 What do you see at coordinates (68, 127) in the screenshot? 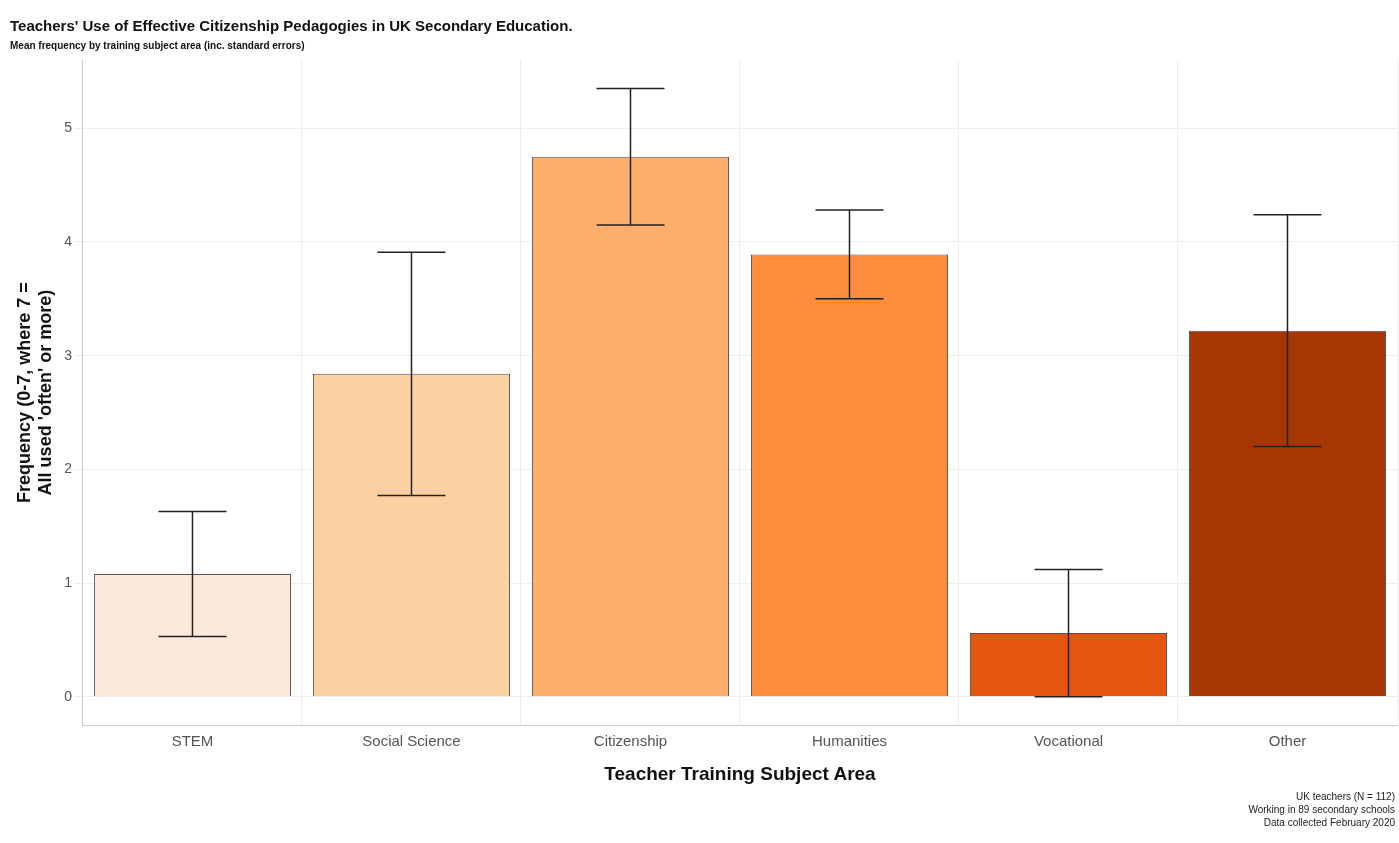
I see `y-tick-label: 5` at bounding box center [68, 127].